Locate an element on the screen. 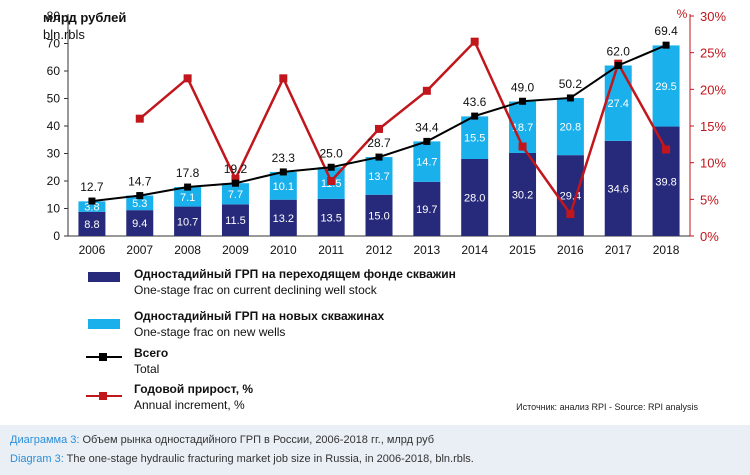 The width and height of the screenshot is (750, 475). data-label-total: 14.7 is located at coordinates (140, 182).